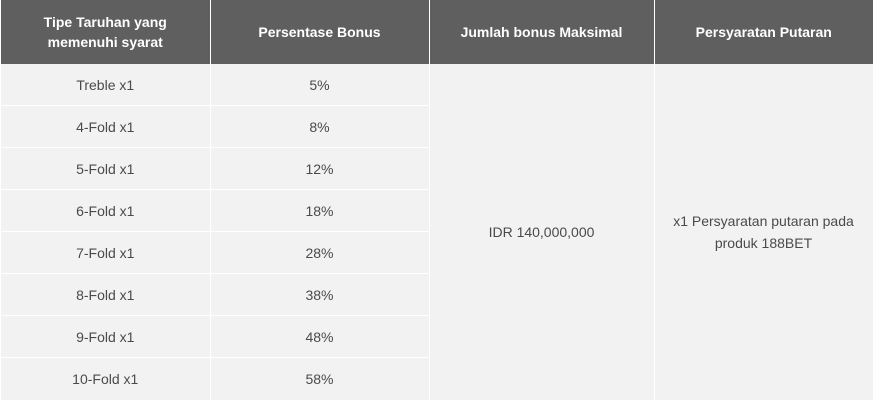 The image size is (873, 405). Describe the element at coordinates (106, 336) in the screenshot. I see `bet-type-cell: 9-Fold x1` at that location.